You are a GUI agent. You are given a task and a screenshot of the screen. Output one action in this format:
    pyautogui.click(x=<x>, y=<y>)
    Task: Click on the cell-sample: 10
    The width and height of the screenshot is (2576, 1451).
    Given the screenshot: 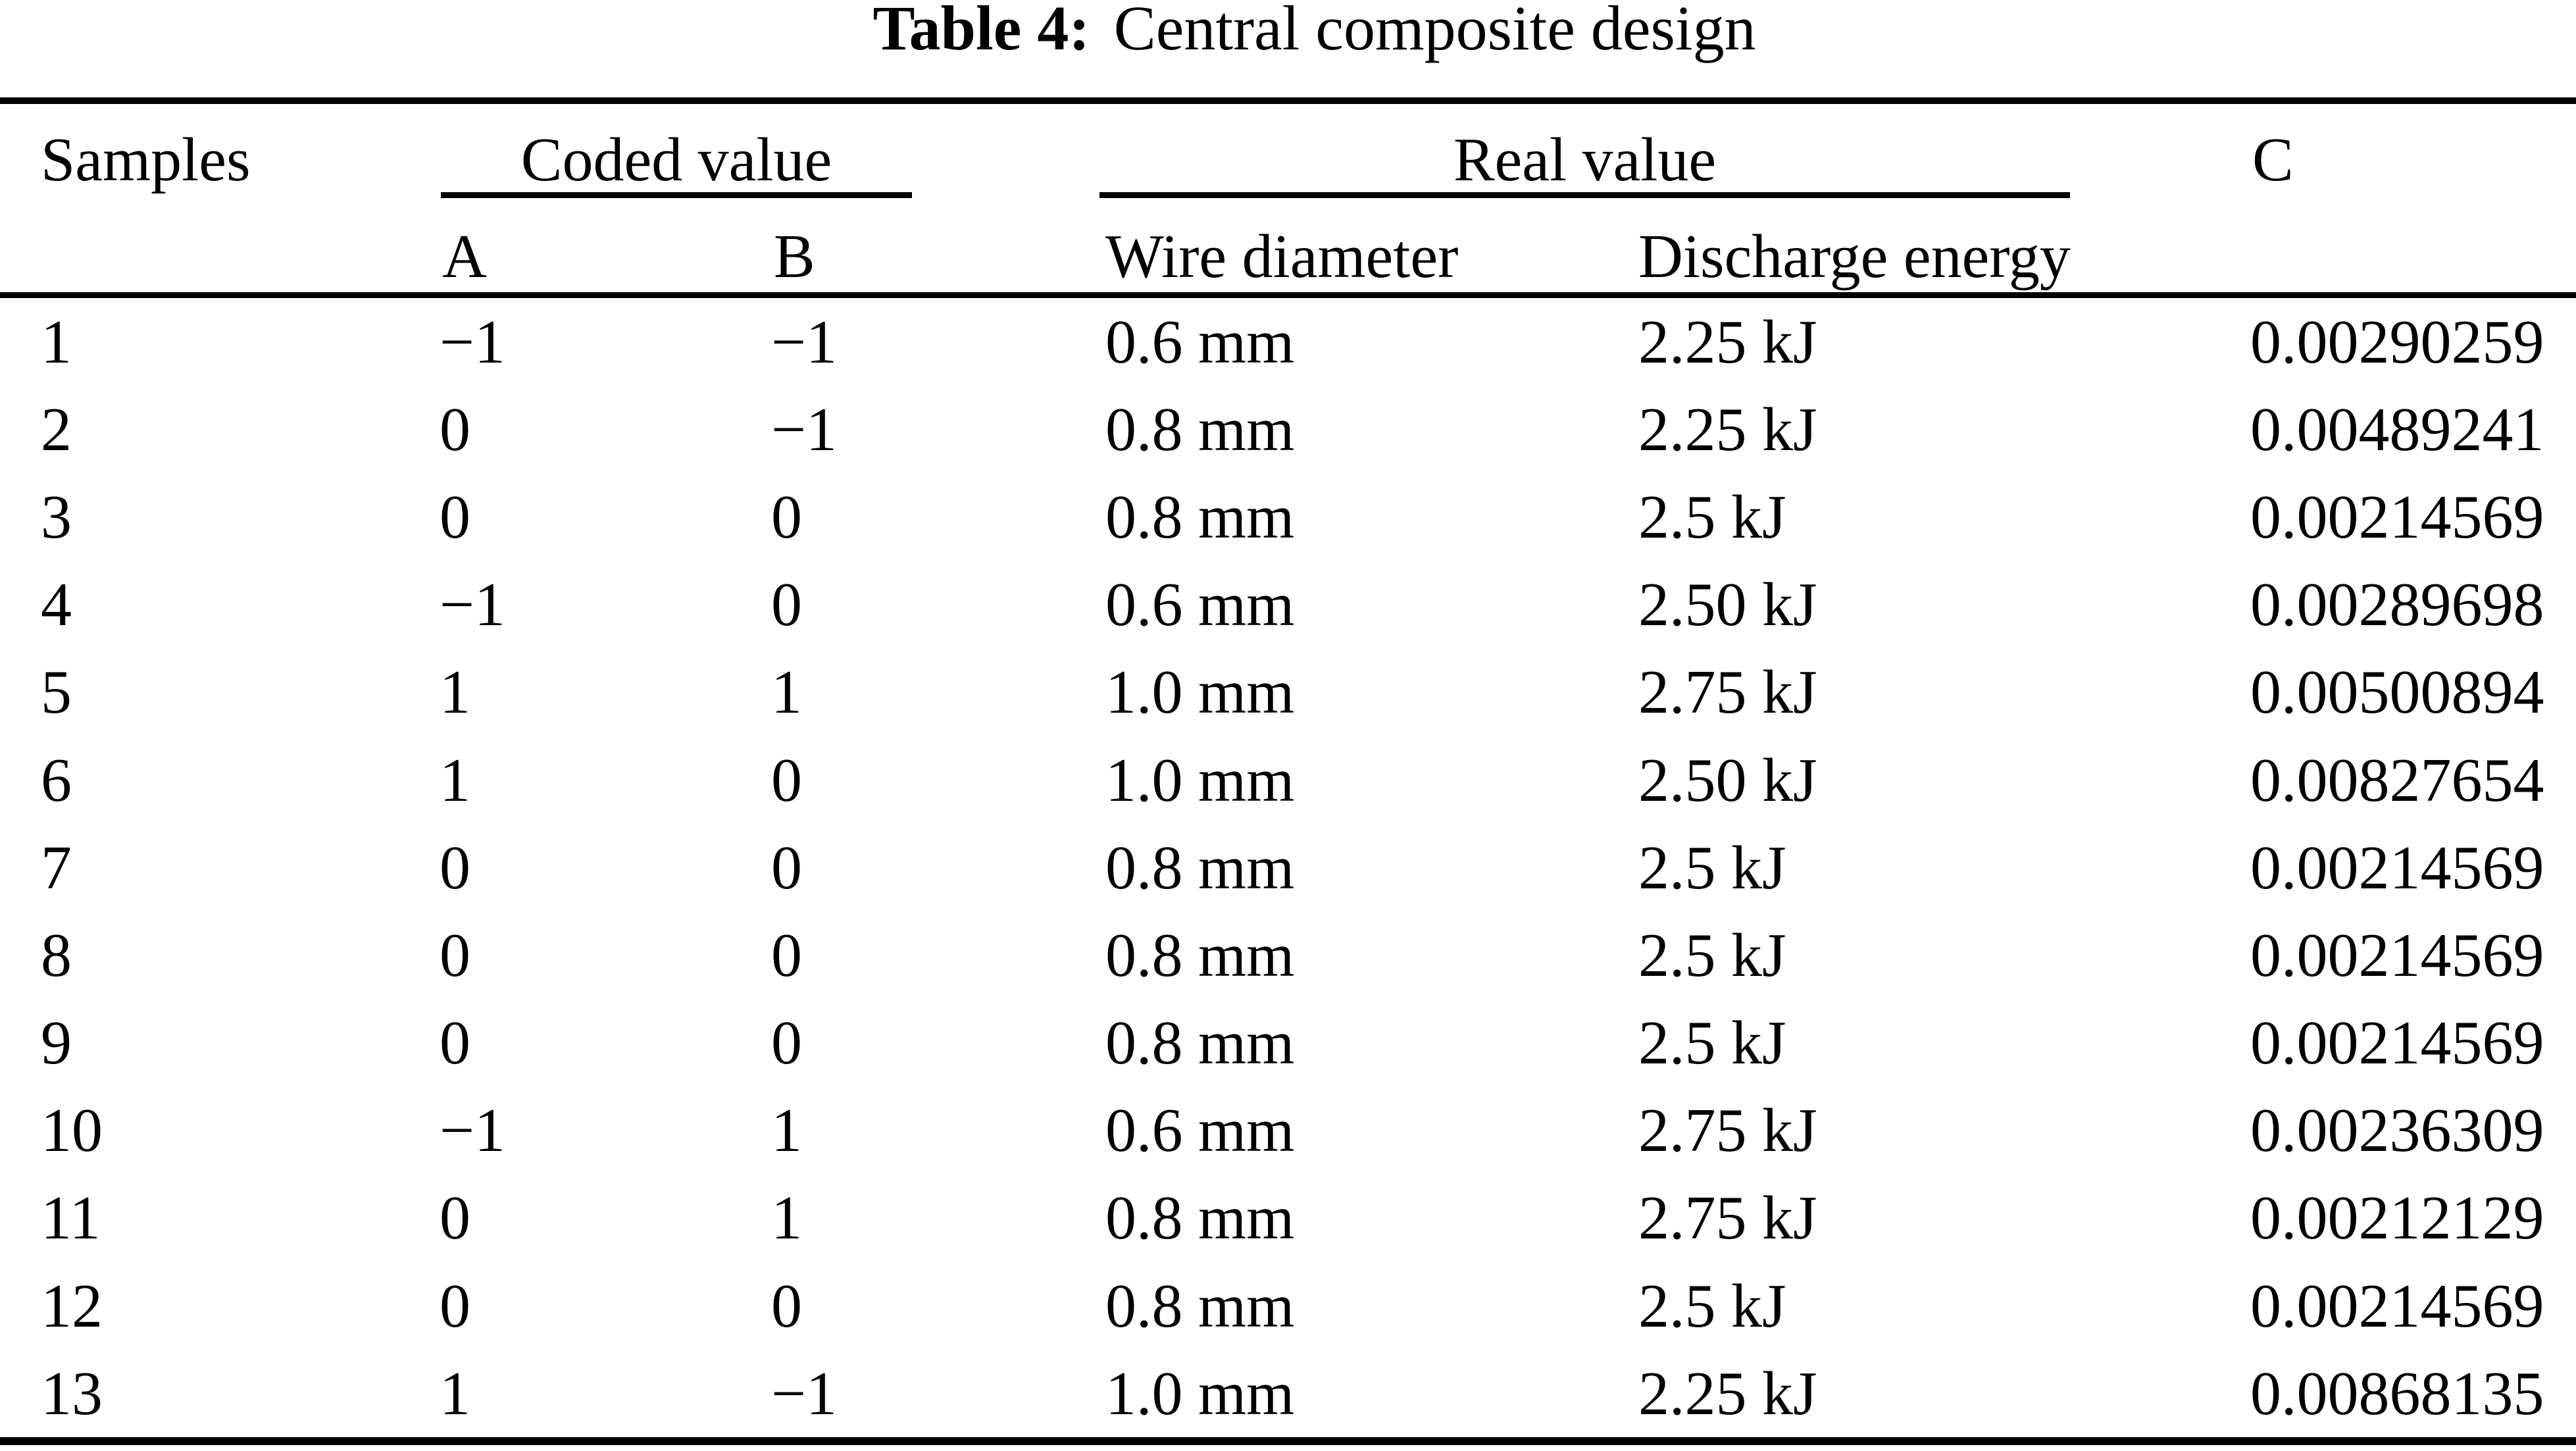 What is the action you would take?
    pyautogui.click(x=72, y=1130)
    